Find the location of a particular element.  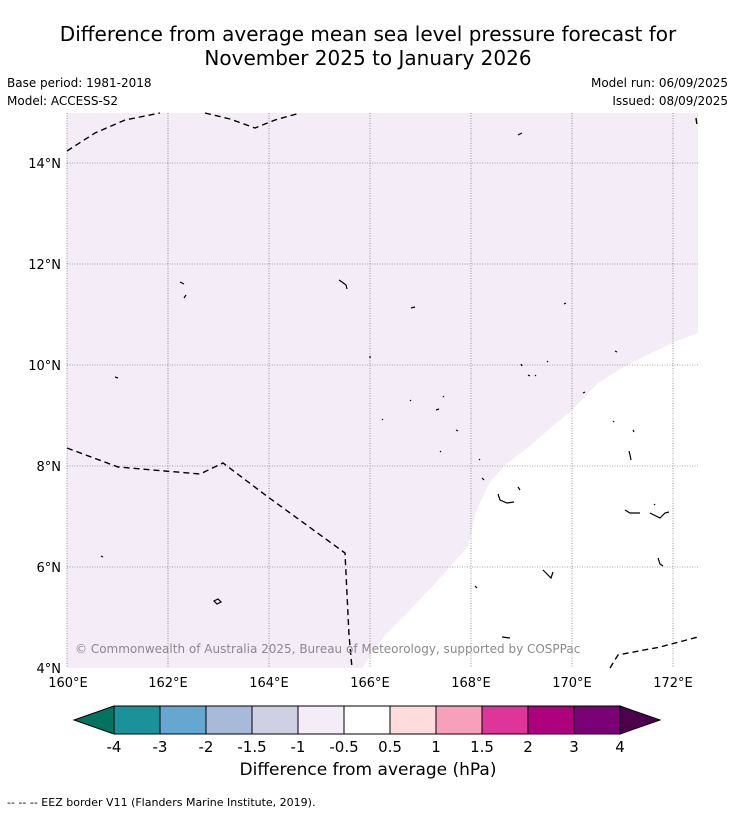

lon-label: 162°E is located at coordinates (168, 683).